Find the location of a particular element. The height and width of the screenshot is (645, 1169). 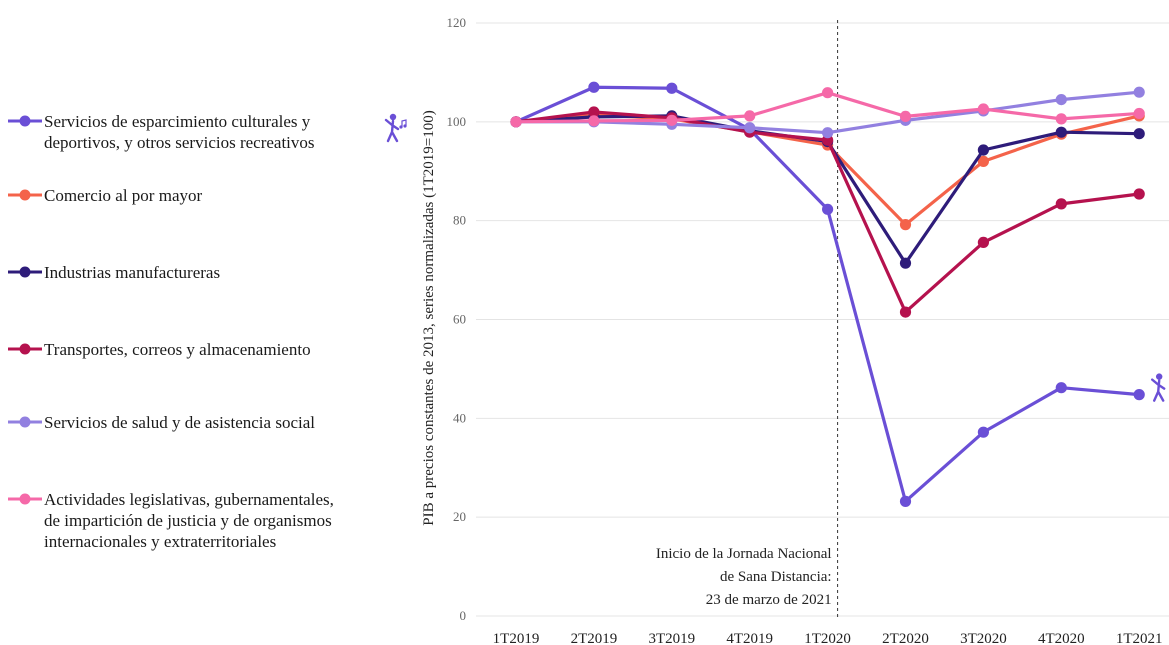

x-tick-label: 4T2019 is located at coordinates (749, 638).